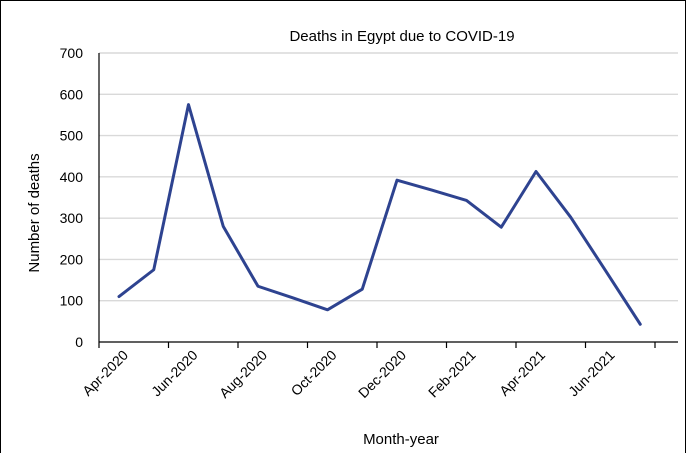 This screenshot has height=454, width=686. What do you see at coordinates (243, 374) in the screenshot?
I see `x-tick-label: Aug-2020` at bounding box center [243, 374].